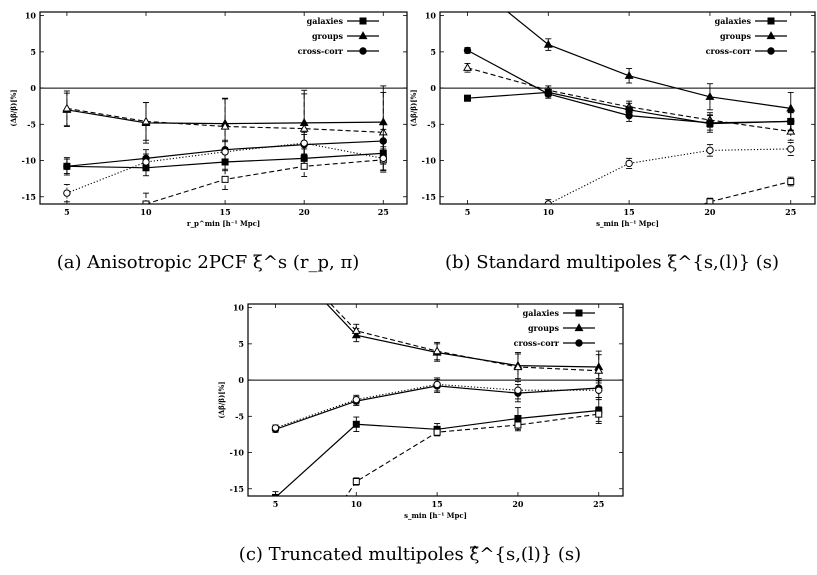 This screenshot has height=575, width=817. I want to click on panel-b-xtick-label: 15, so click(629, 212).